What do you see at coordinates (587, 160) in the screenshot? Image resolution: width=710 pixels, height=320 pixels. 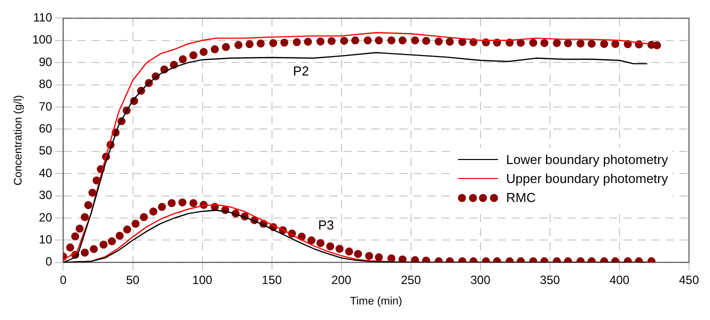 I see `legend-label: Lower boundary photometry` at bounding box center [587, 160].